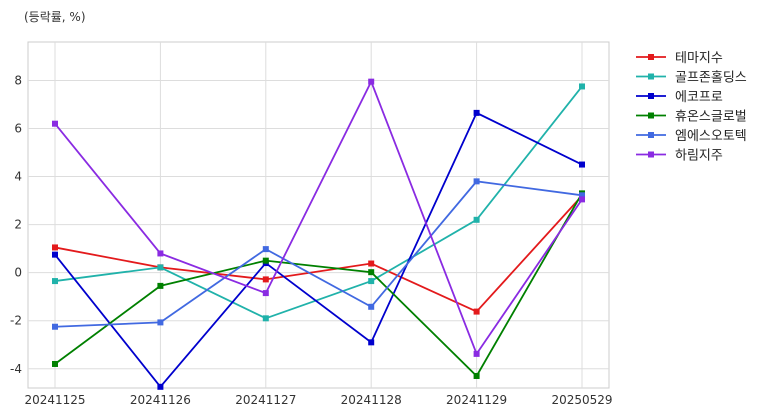 Image resolution: width=773 pixels, height=416 pixels. What do you see at coordinates (371, 400) in the screenshot?
I see `x-tick-label: 20241128` at bounding box center [371, 400].